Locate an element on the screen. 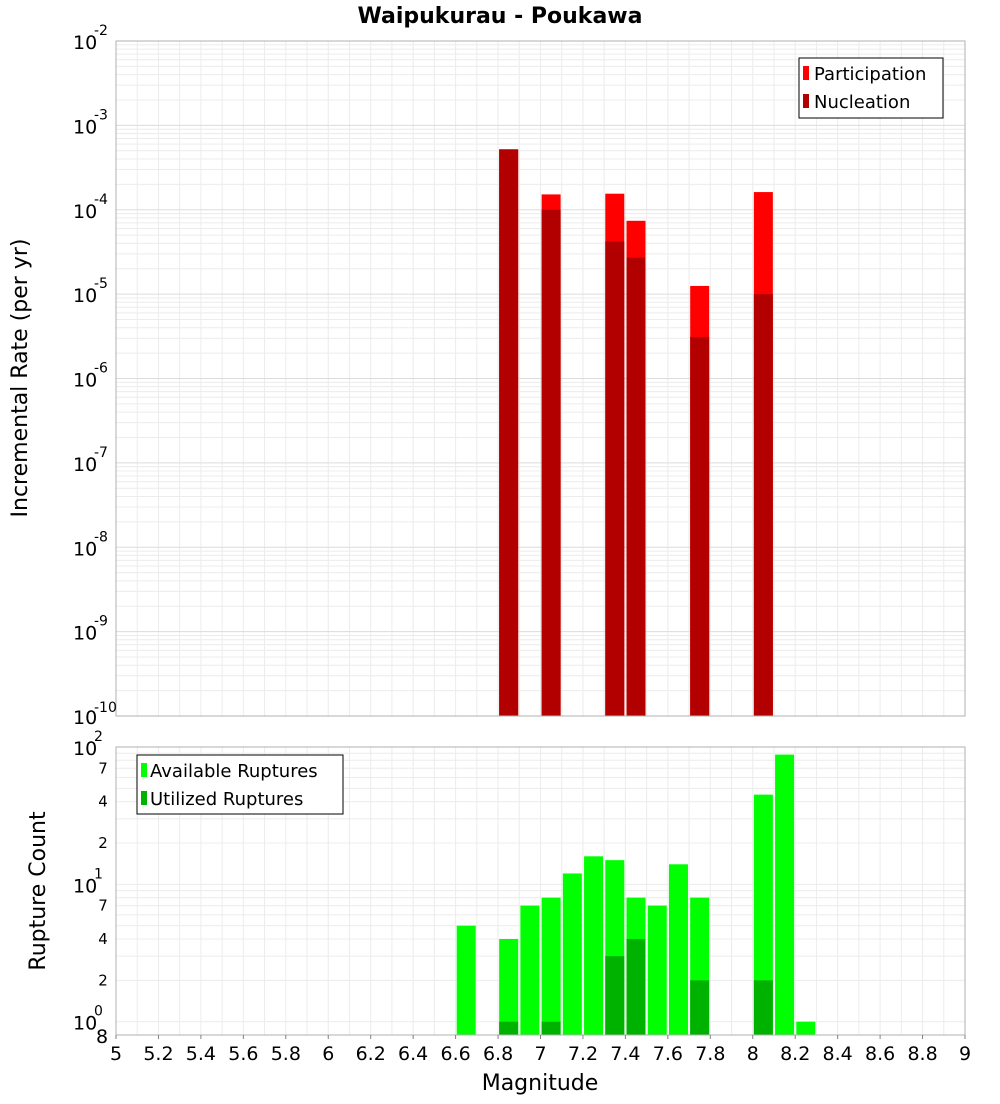 The image size is (1000, 1104). bottom-y-tick-exponent: 2 is located at coordinates (98, 737).